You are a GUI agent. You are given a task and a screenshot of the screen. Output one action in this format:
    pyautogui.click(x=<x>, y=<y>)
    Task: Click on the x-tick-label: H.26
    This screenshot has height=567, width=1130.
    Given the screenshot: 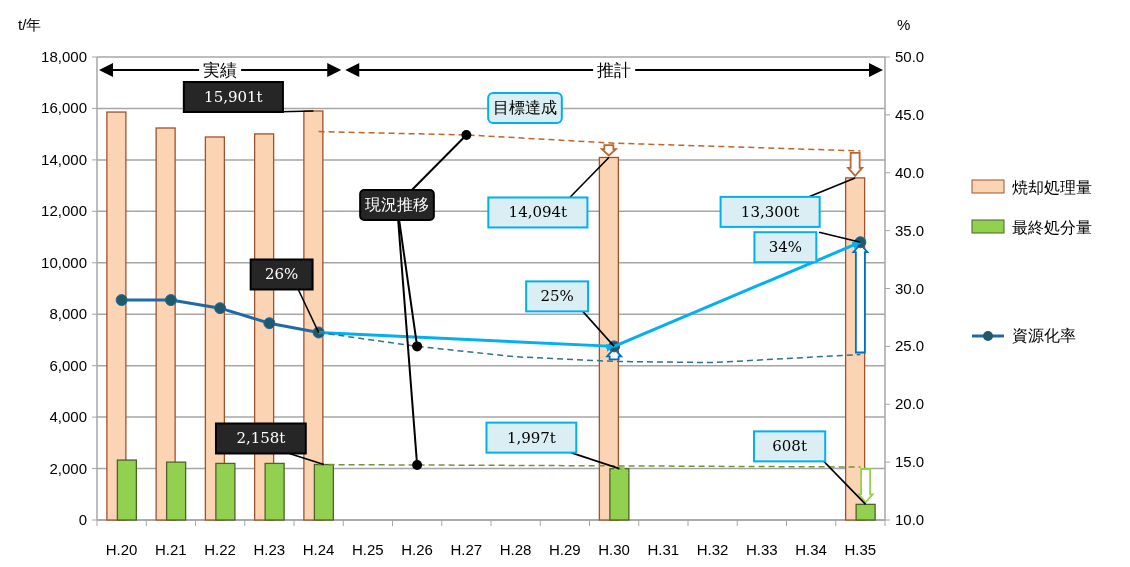 What is the action you would take?
    pyautogui.click(x=417, y=549)
    